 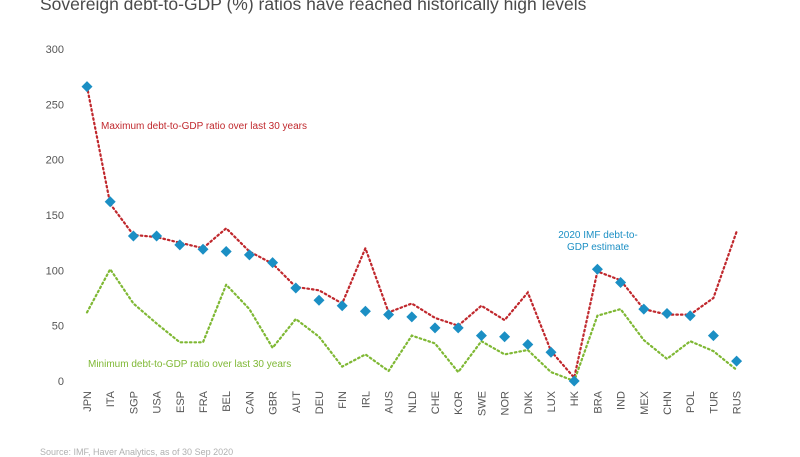 I want to click on x-tick-label: FIN, so click(x=343, y=400).